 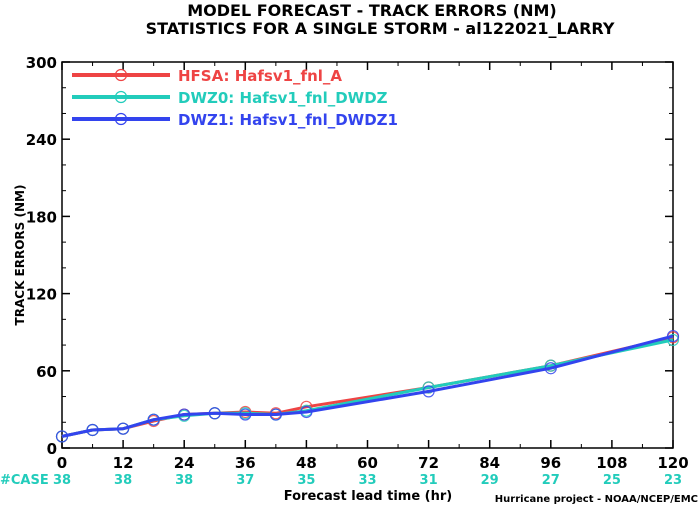 I want to click on legend-entry: DWZ1: Hafsv1_fnl_DWDZ1, so click(x=288, y=120).